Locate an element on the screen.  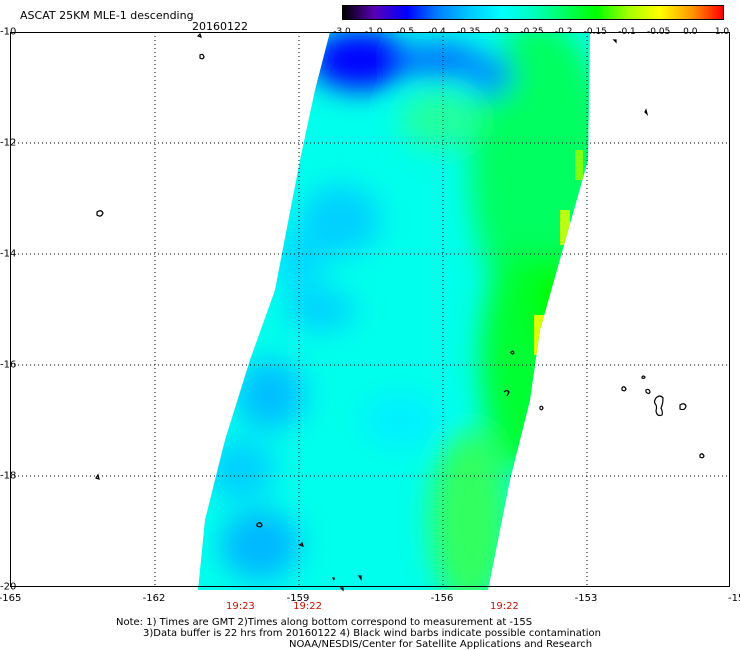
latitude-label: -14 is located at coordinates (8, 254).